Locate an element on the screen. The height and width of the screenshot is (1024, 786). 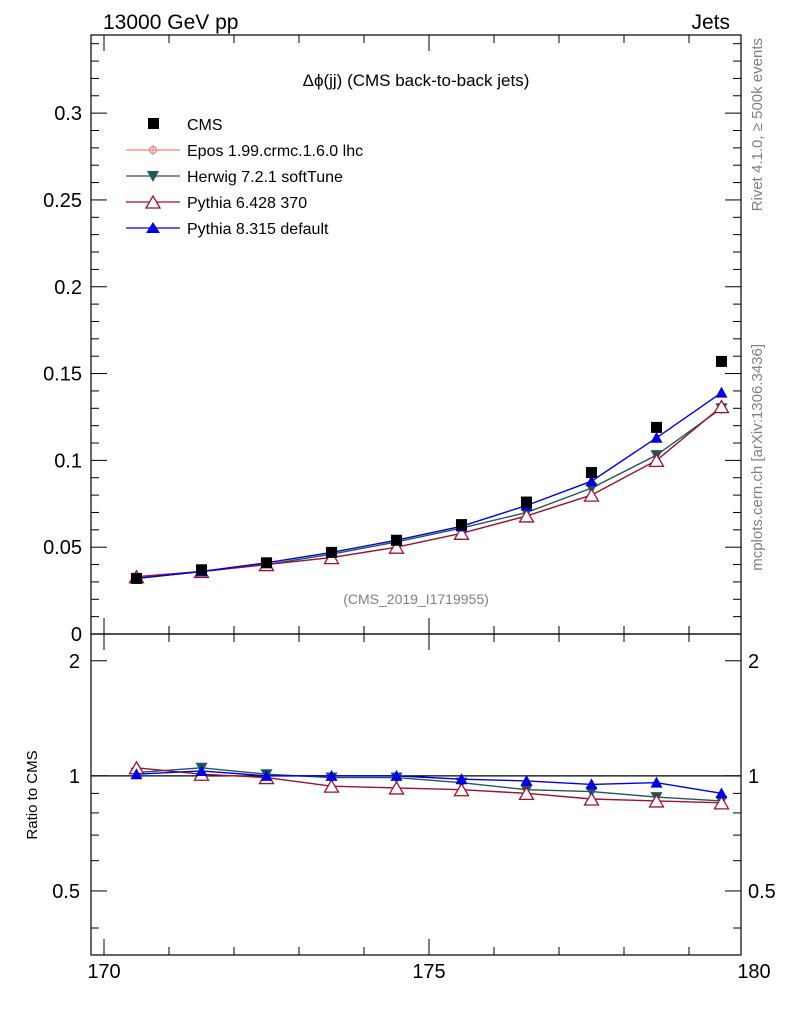
y-tick-label: 0.3 is located at coordinates (68, 114).